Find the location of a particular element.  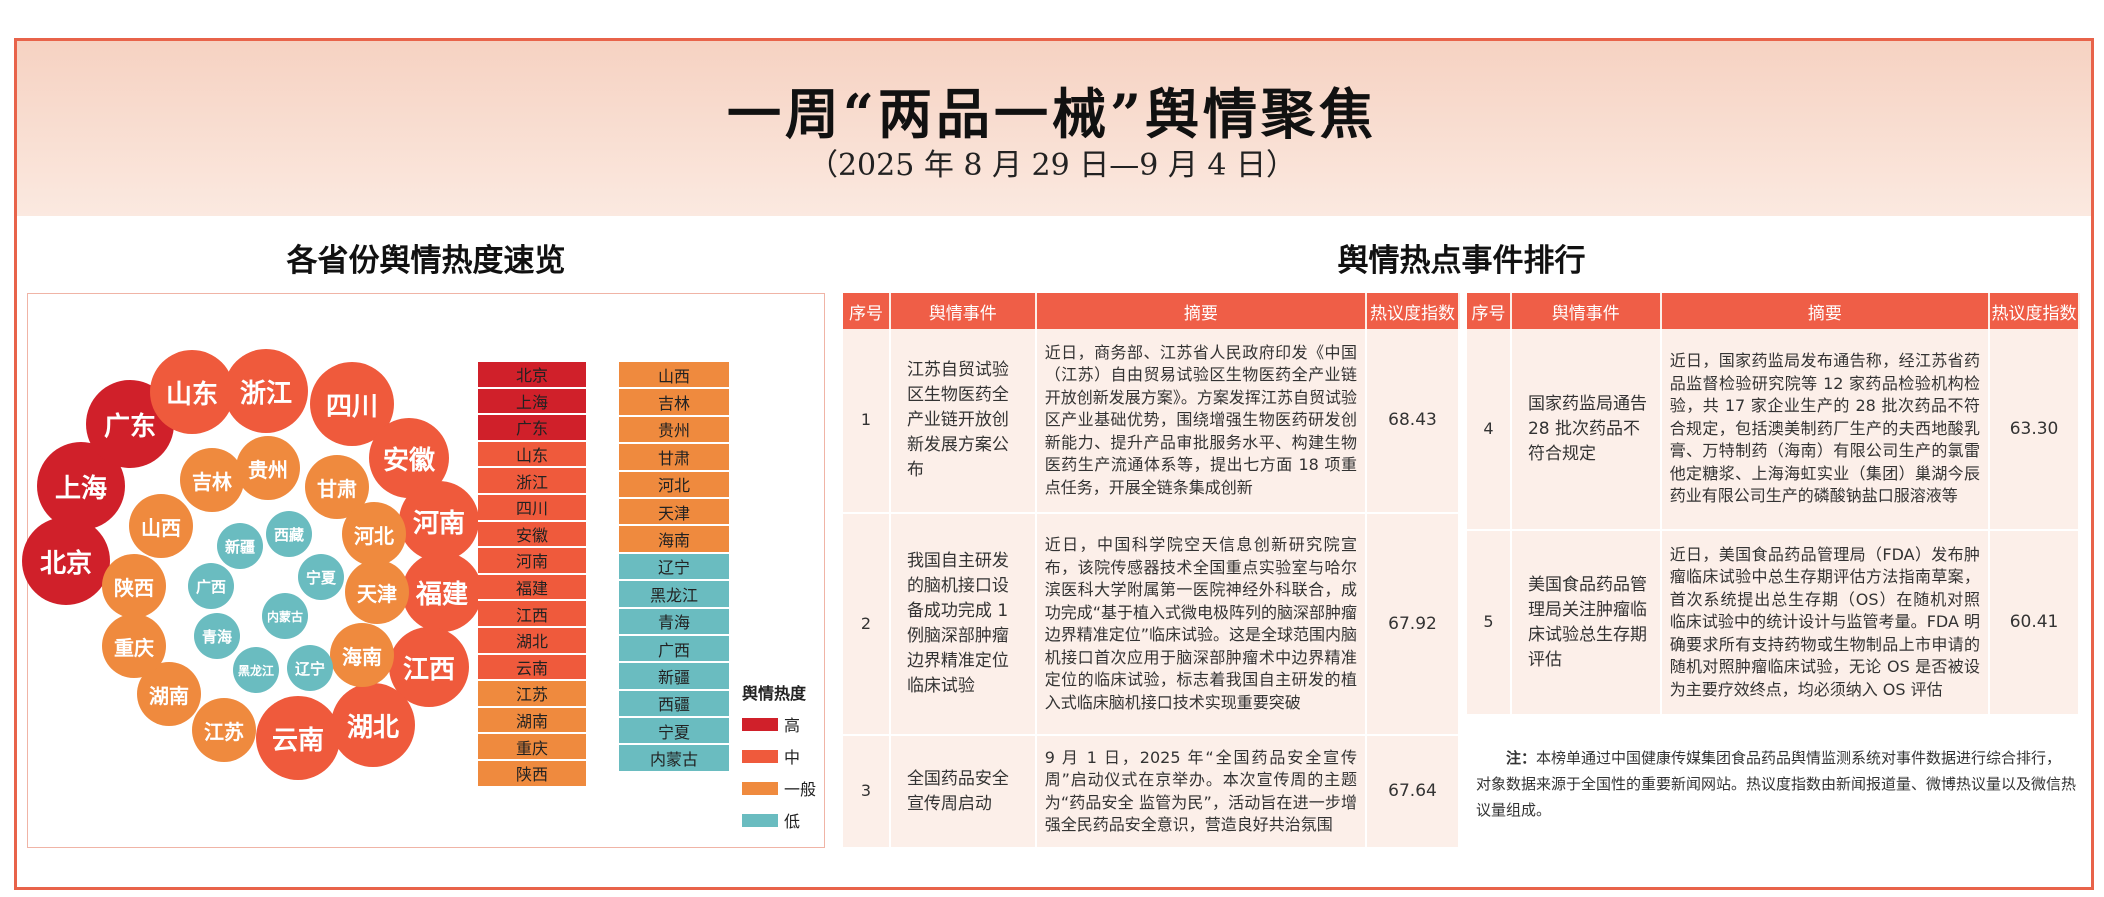

province-list-1: 北京 上海 广东 山东 浙江 四川 安徽 河南 福建 江西 湖北 云南 江苏 湖南 重庆 陕西 is located at coordinates (532, 575).